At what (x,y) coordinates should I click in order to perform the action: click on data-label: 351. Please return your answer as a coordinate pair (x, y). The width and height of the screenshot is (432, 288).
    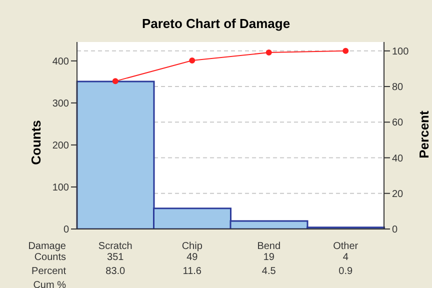
    Looking at the image, I should click on (115, 257).